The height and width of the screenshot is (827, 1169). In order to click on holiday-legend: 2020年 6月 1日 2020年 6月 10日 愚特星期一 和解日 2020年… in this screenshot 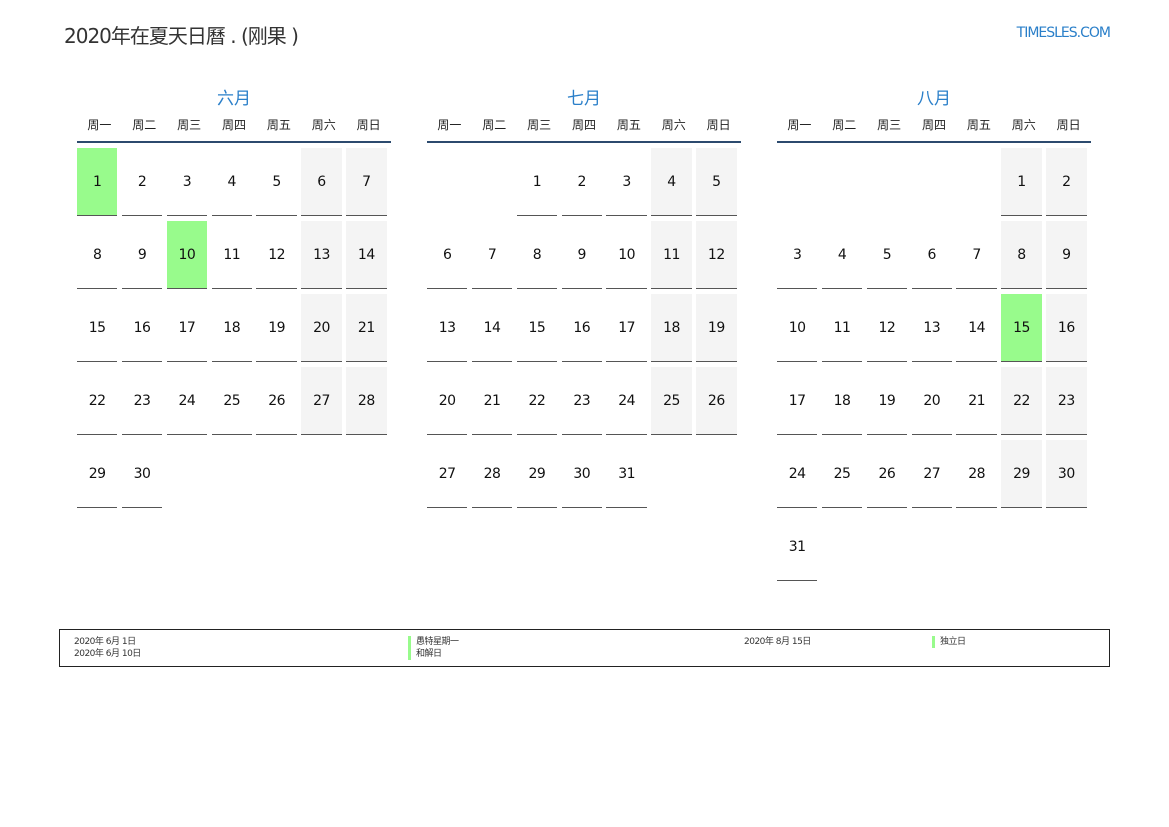, I will do `click(584, 648)`.